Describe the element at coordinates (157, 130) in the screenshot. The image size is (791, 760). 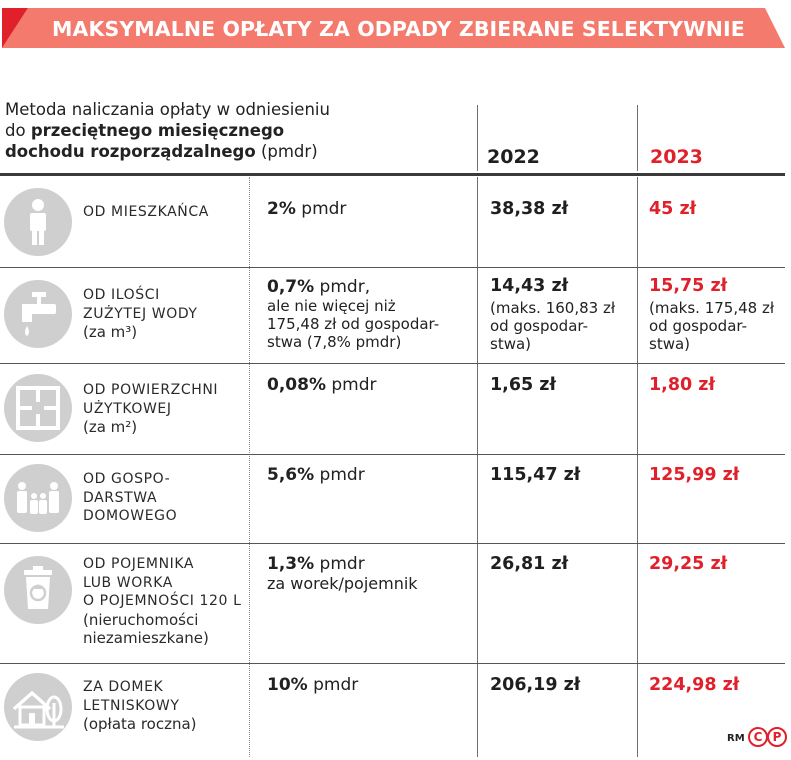
I see `header-line-2-bold: przeciętnego miesięcznego` at that location.